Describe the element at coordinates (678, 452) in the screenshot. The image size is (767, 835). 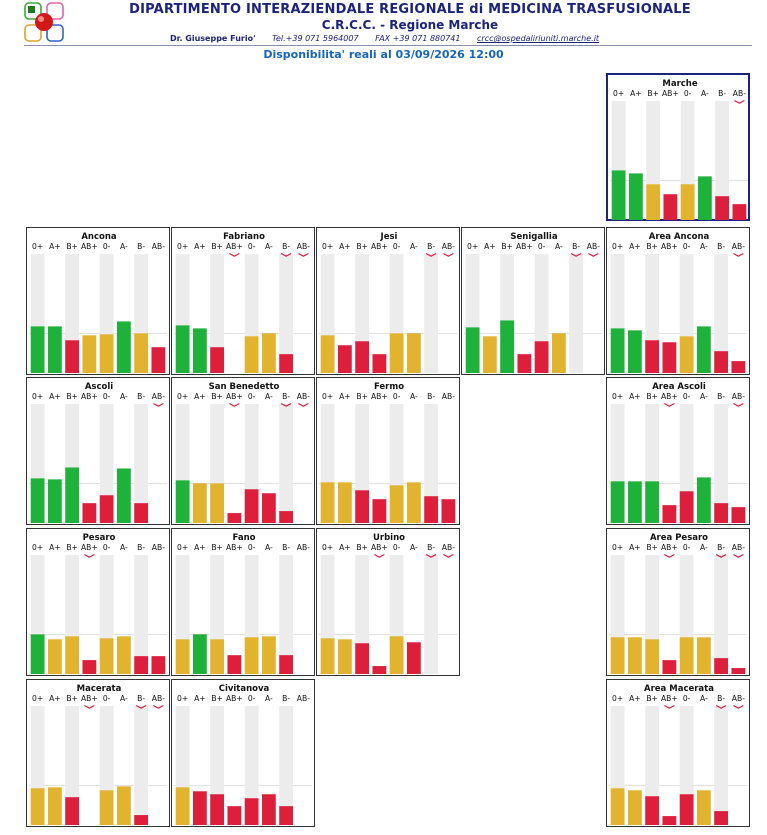
I see `chart-svg-area-ascoli: Area Ascoli 0+ A+ B+ AB+ 0- A- B- AB-` at that location.